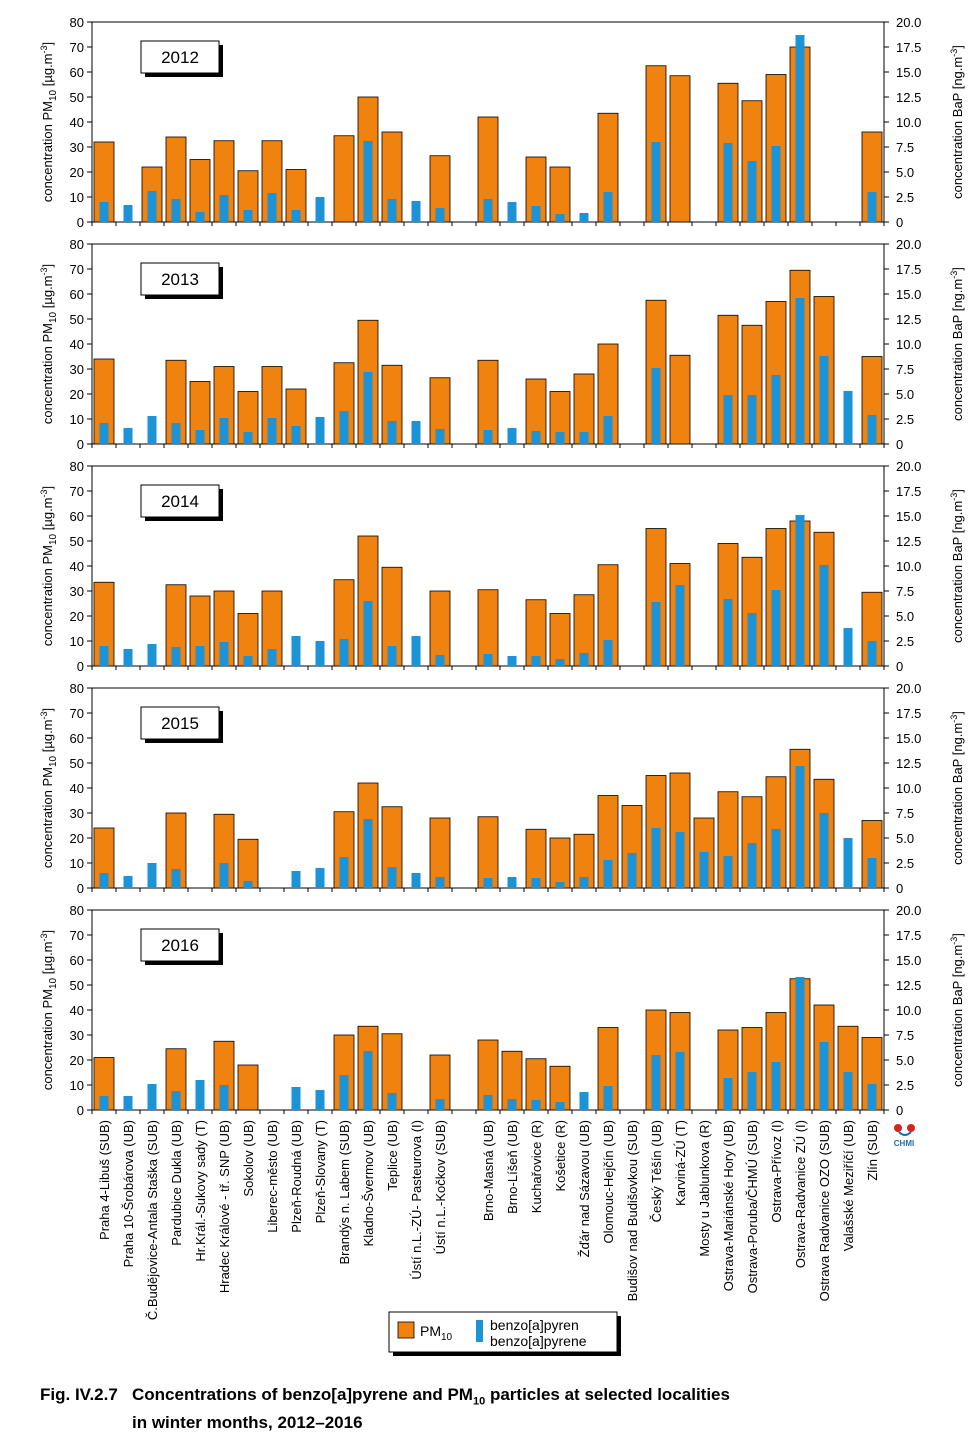  Describe the element at coordinates (49, 1010) in the screenshot. I see `left-axis-title: concentration PM10 [µg.m-3]` at that location.